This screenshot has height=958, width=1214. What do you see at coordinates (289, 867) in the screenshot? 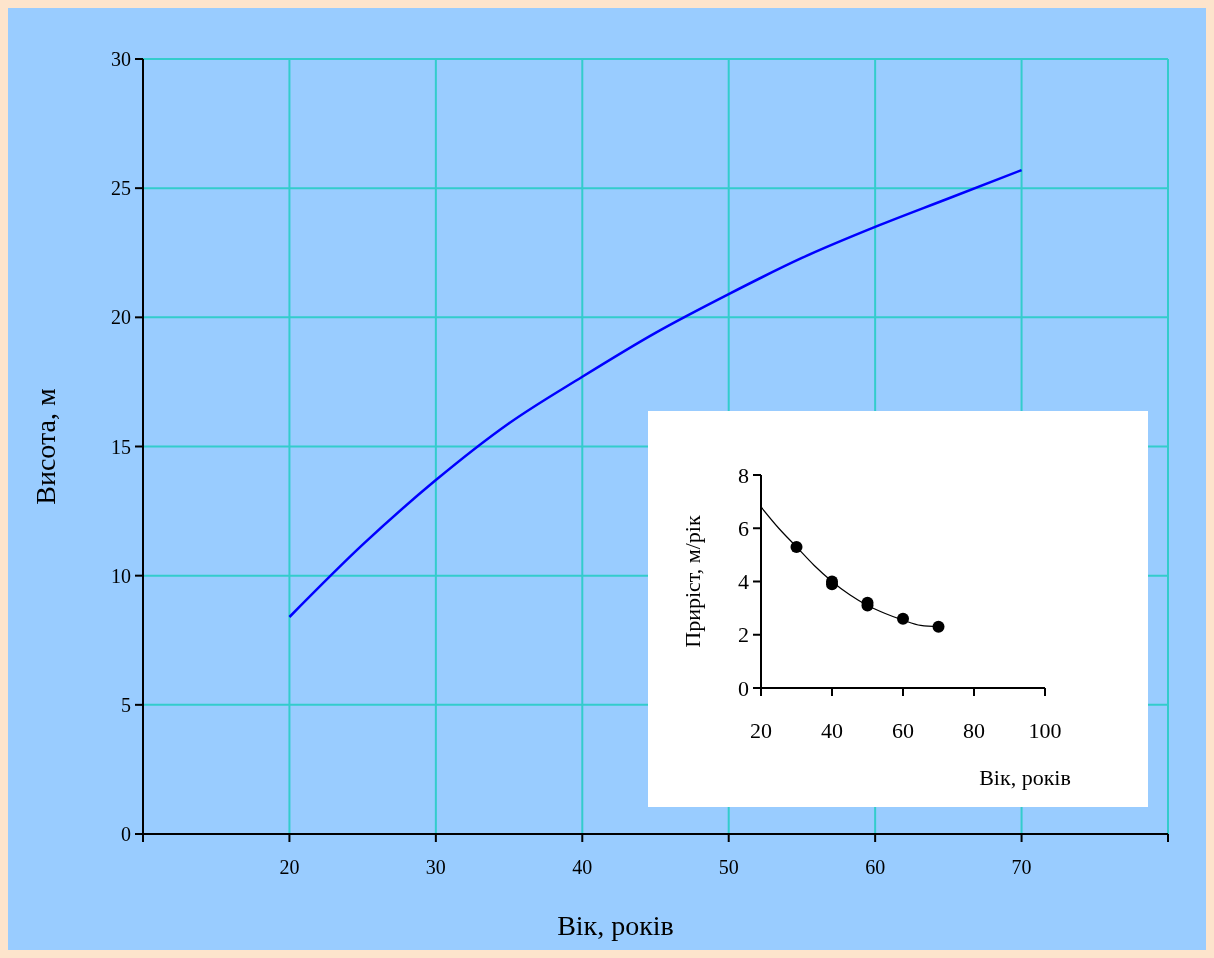
I see `x-tick-label: 20` at bounding box center [289, 867].